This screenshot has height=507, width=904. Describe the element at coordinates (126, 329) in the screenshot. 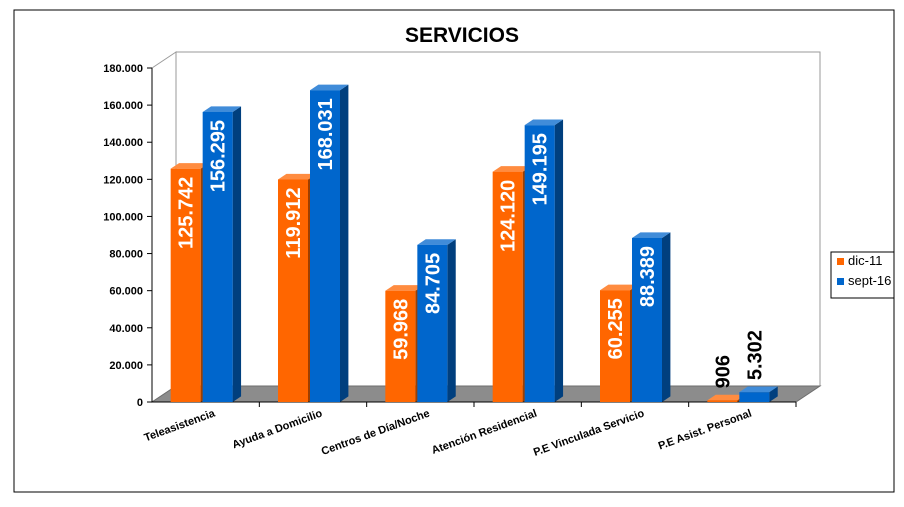

I see `y-tick-label: 40.000` at that location.